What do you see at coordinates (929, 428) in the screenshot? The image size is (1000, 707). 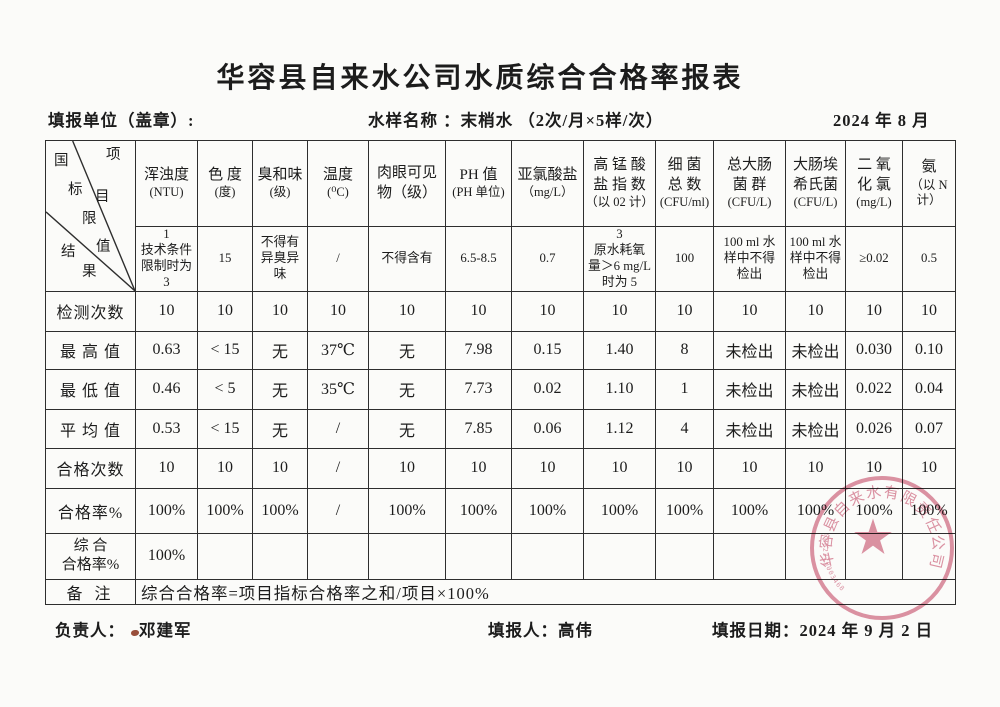 I see `data-cell: 0.07` at bounding box center [929, 428].